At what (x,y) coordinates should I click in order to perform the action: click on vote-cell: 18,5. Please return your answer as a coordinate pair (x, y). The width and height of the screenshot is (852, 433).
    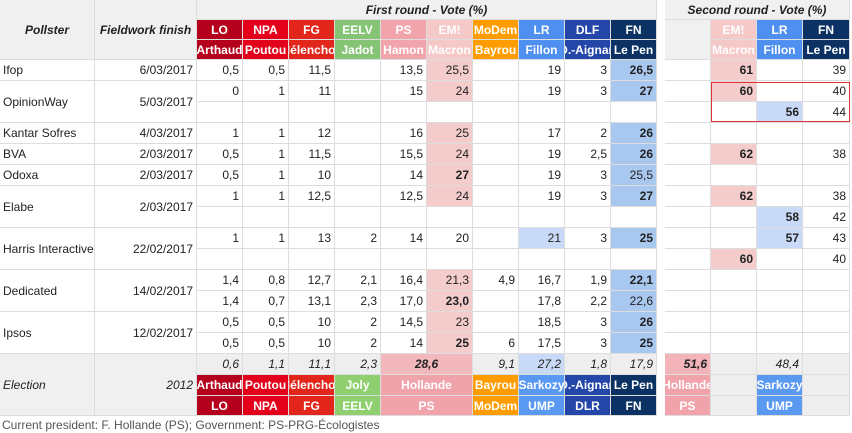
    Looking at the image, I should click on (542, 322).